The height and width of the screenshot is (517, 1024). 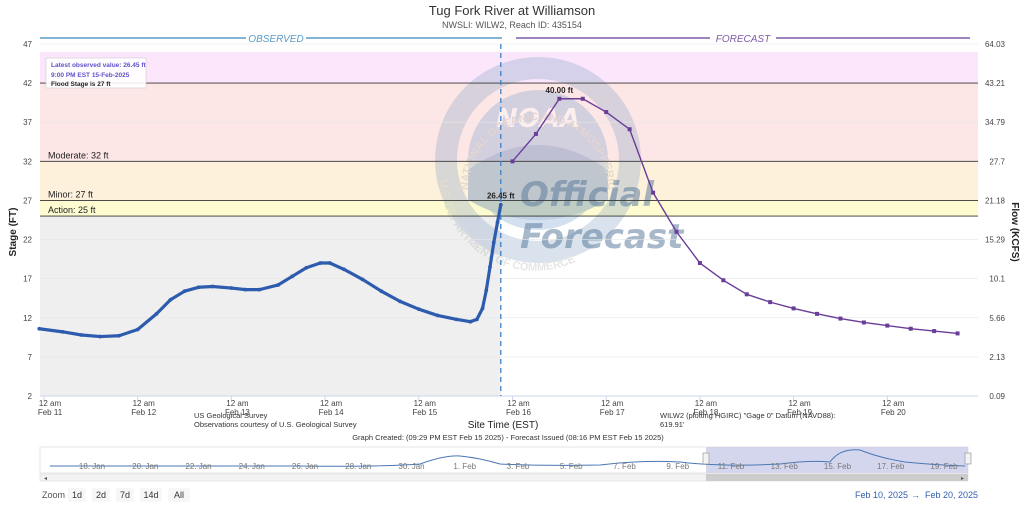 I want to click on x-tick-date-8: Feb 19, so click(x=799, y=412).